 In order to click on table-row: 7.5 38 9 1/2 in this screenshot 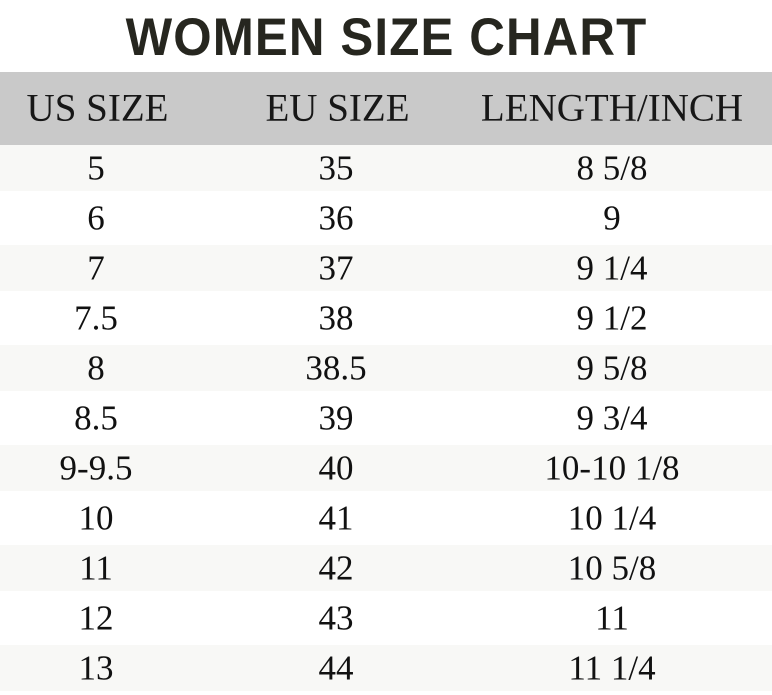, I will do `click(386, 320)`.